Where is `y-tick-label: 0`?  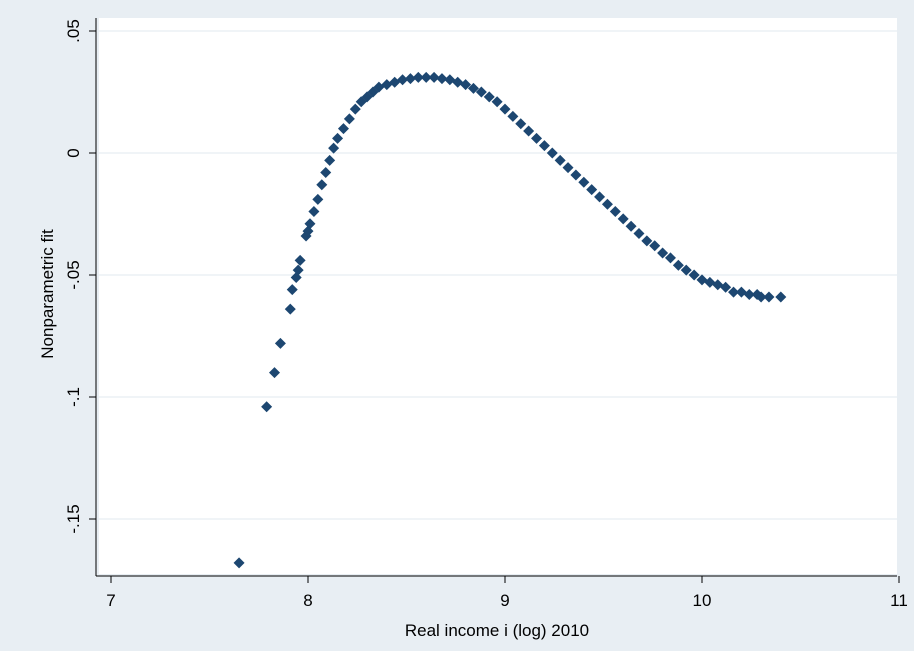 y-tick-label: 0 is located at coordinates (73, 152).